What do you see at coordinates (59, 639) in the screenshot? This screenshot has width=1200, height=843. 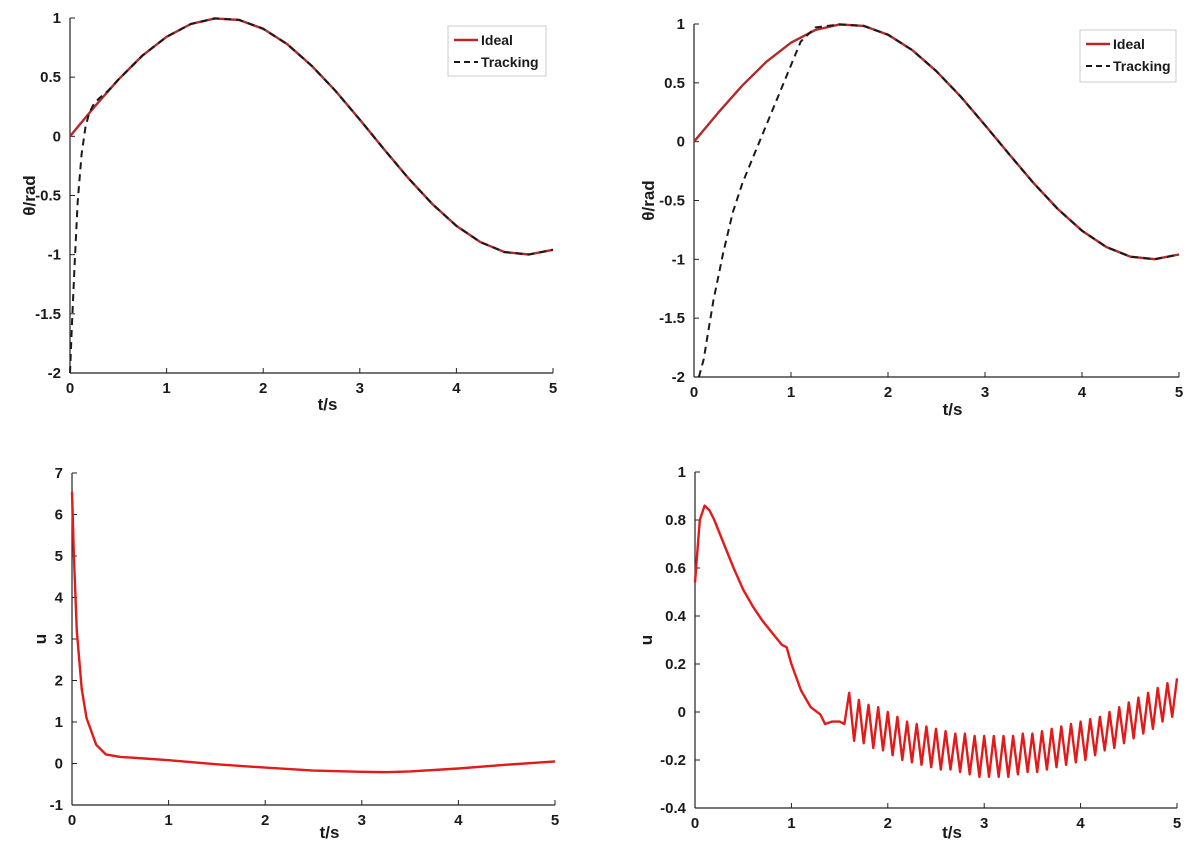 I see `y-tick-label: 3` at bounding box center [59, 639].